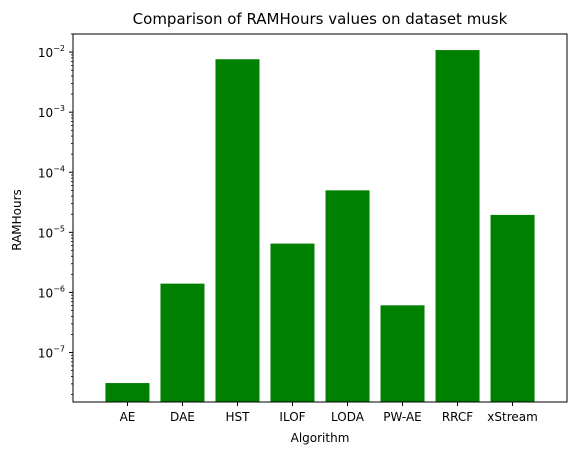 The height and width of the screenshot is (455, 578). What do you see at coordinates (55, 214) in the screenshot?
I see `y-ticks-group: 10⁻⁷ 10⁻⁶ 10⁻⁵ 10⁻⁴ 10⁻³ 10⁻²` at bounding box center [55, 214].